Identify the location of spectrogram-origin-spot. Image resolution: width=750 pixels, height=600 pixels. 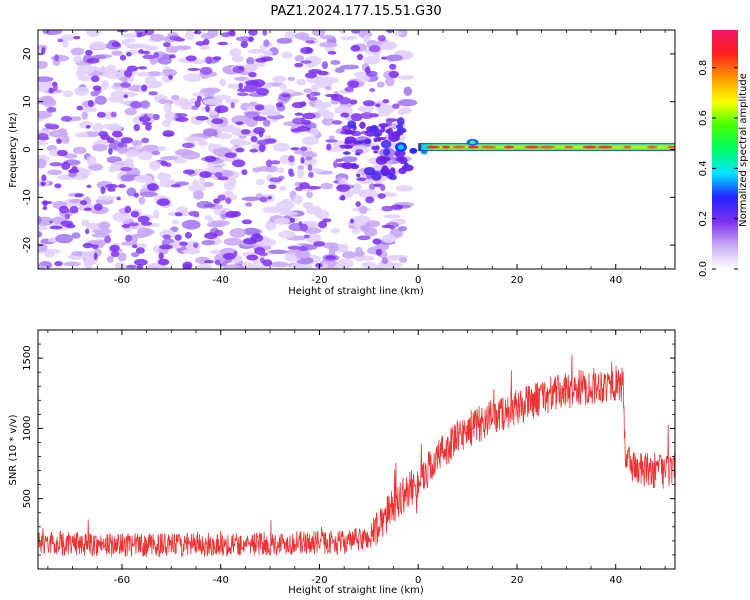
(413, 150).